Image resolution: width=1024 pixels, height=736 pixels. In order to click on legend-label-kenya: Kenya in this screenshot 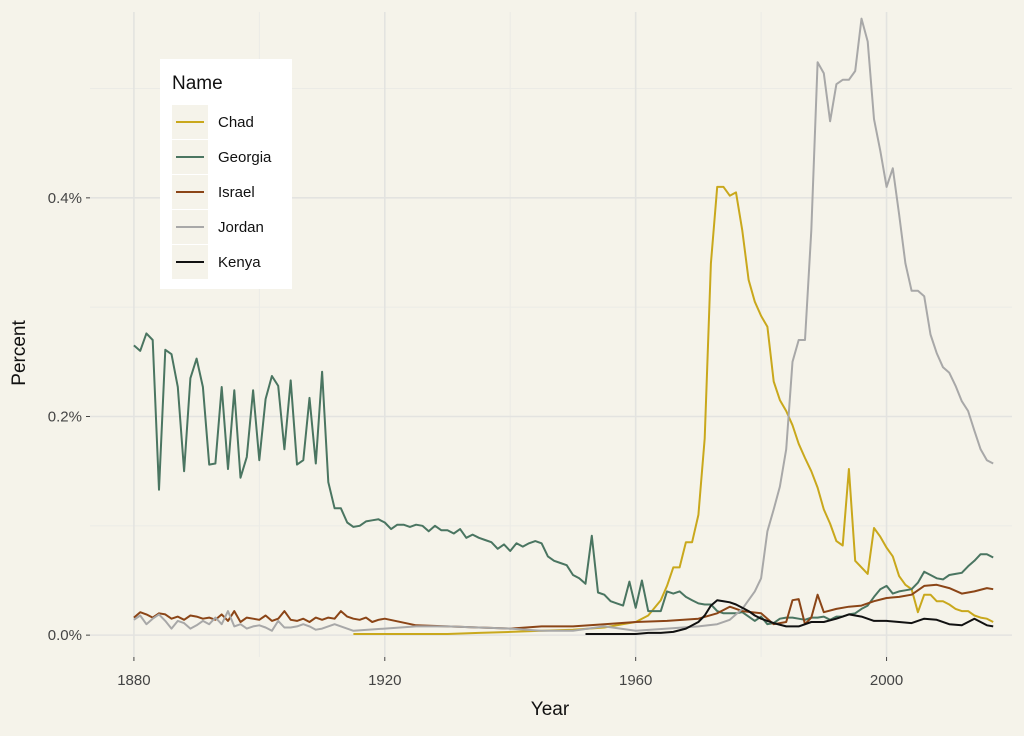, I will do `click(239, 262)`.